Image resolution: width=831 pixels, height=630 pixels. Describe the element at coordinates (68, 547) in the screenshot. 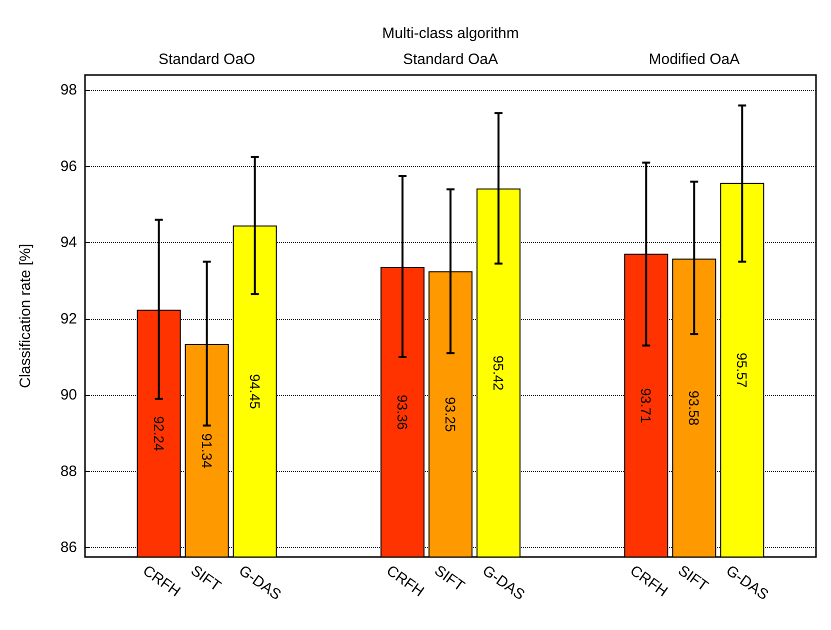

I see `y-tick-label: 86` at that location.